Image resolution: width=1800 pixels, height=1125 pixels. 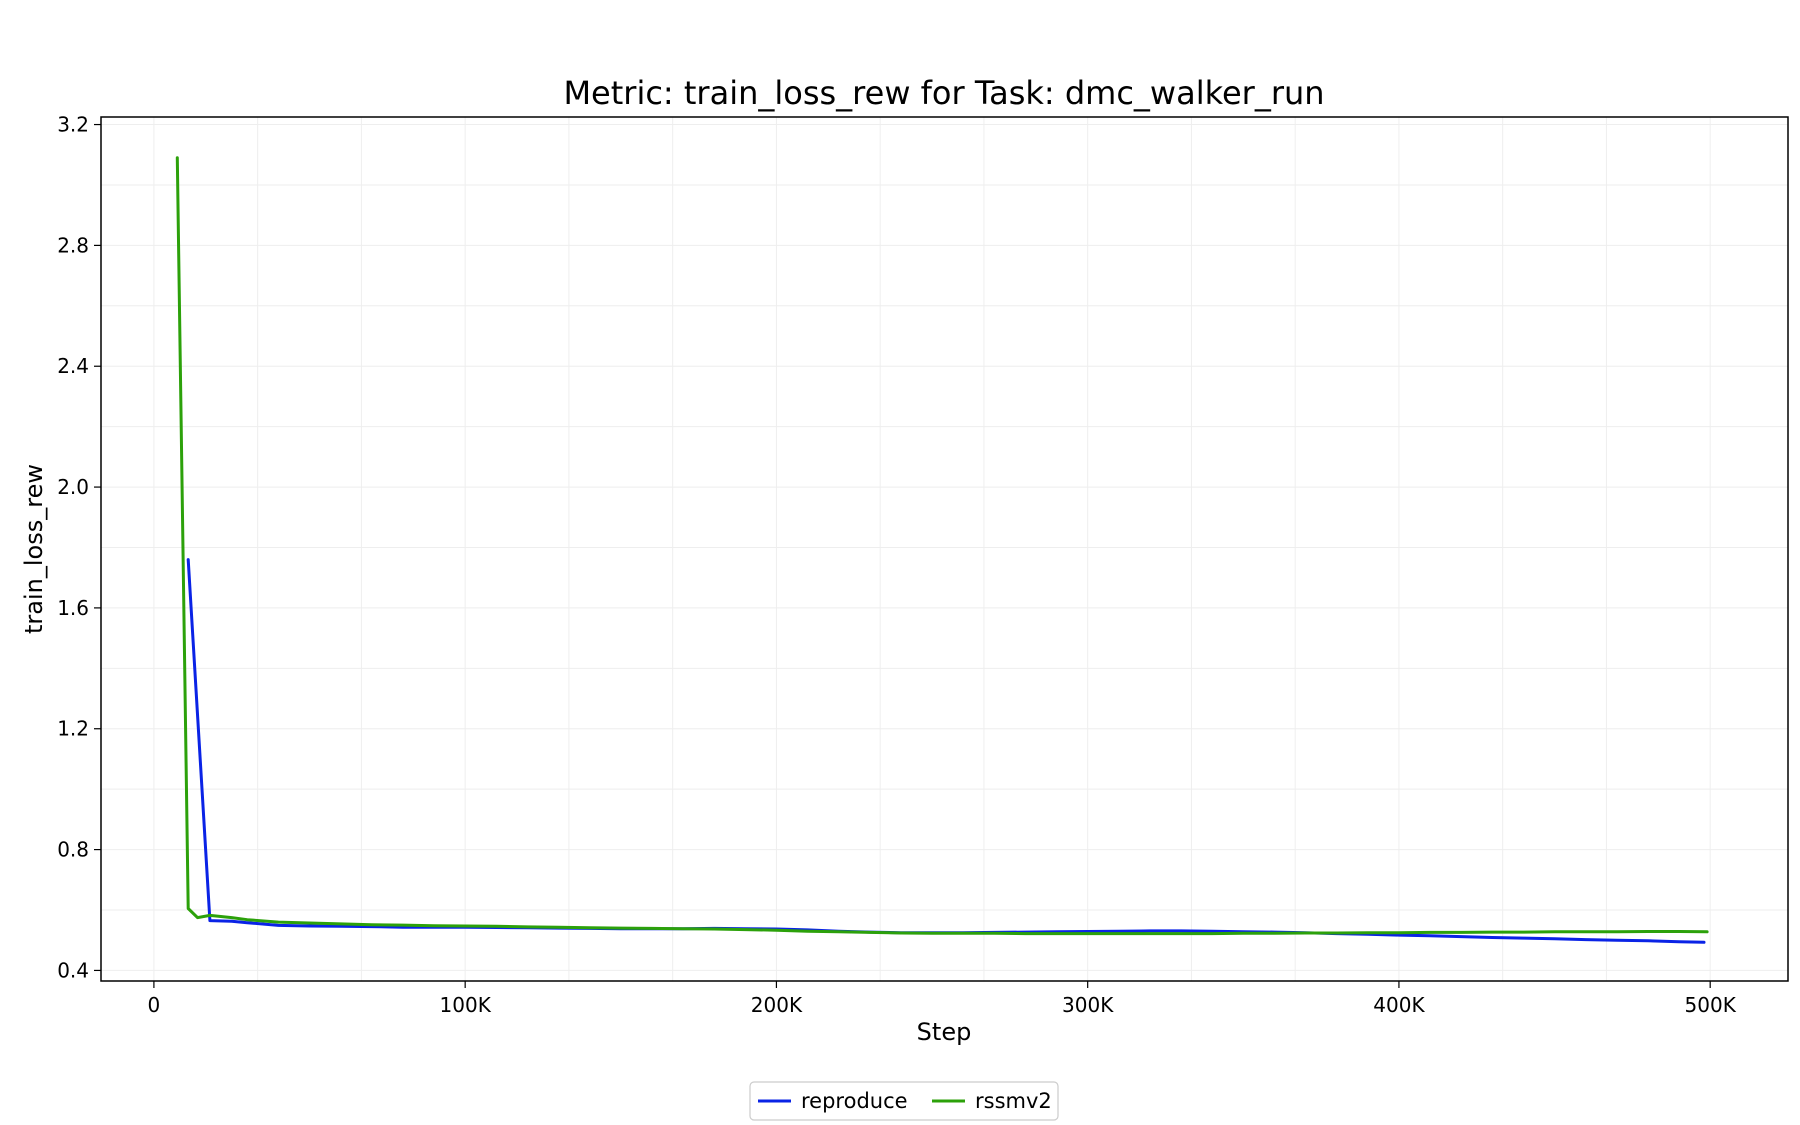 I want to click on legend: reproduce rssmv2, so click(x=904, y=1101).